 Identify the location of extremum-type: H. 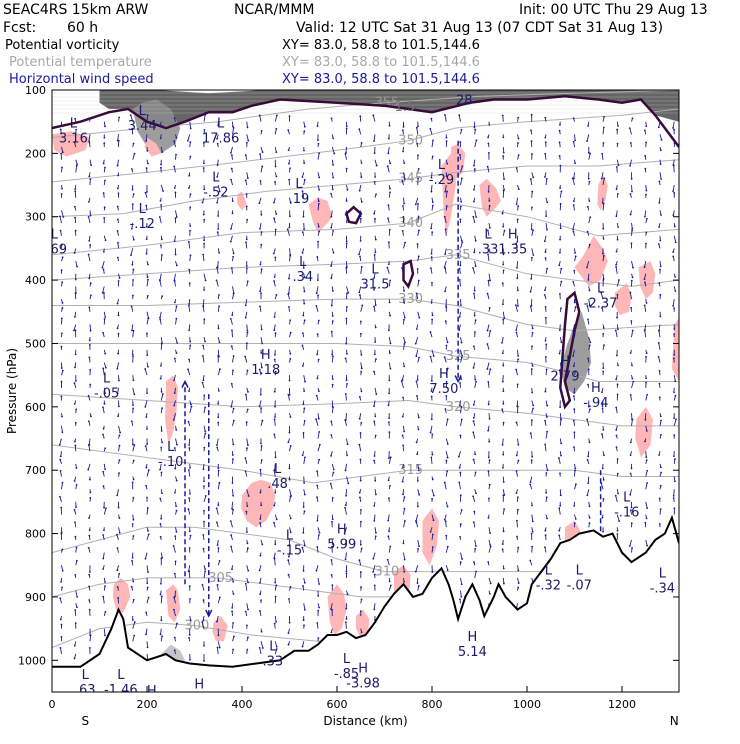
(266, 355).